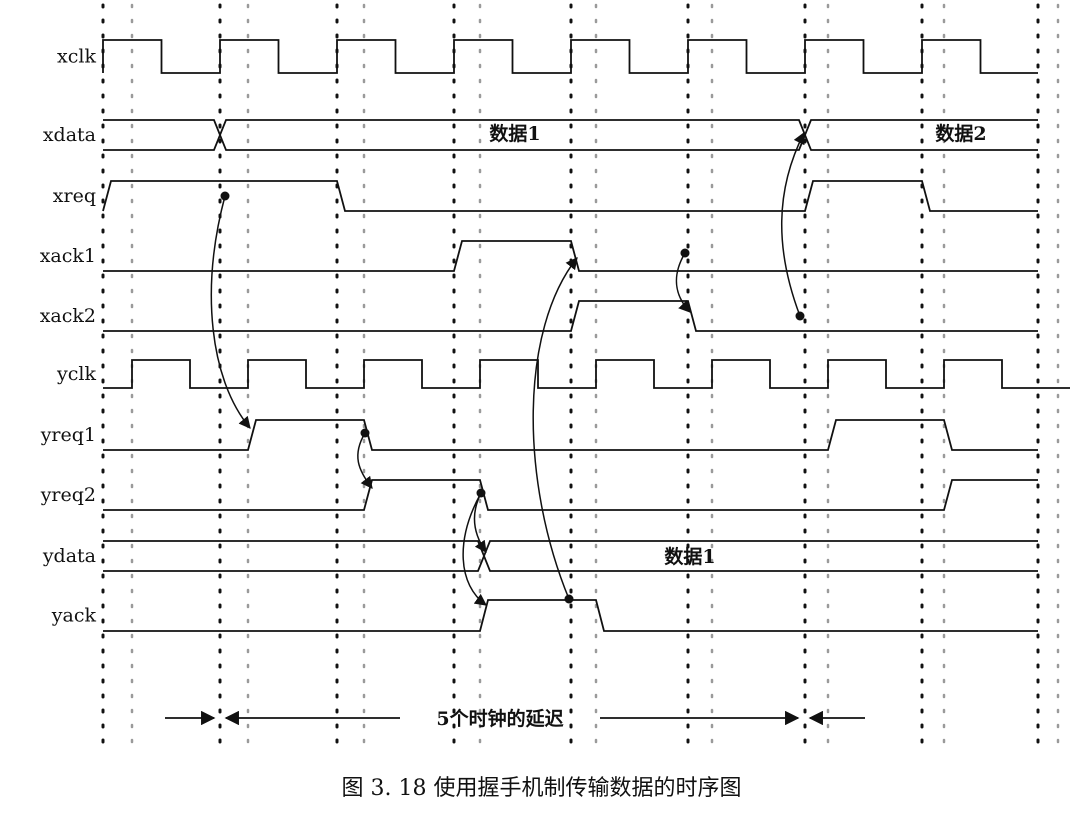 Image resolution: width=1083 pixels, height=819 pixels. What do you see at coordinates (793, 224) in the screenshot?
I see `xack2-to-xdata-arrow` at bounding box center [793, 224].